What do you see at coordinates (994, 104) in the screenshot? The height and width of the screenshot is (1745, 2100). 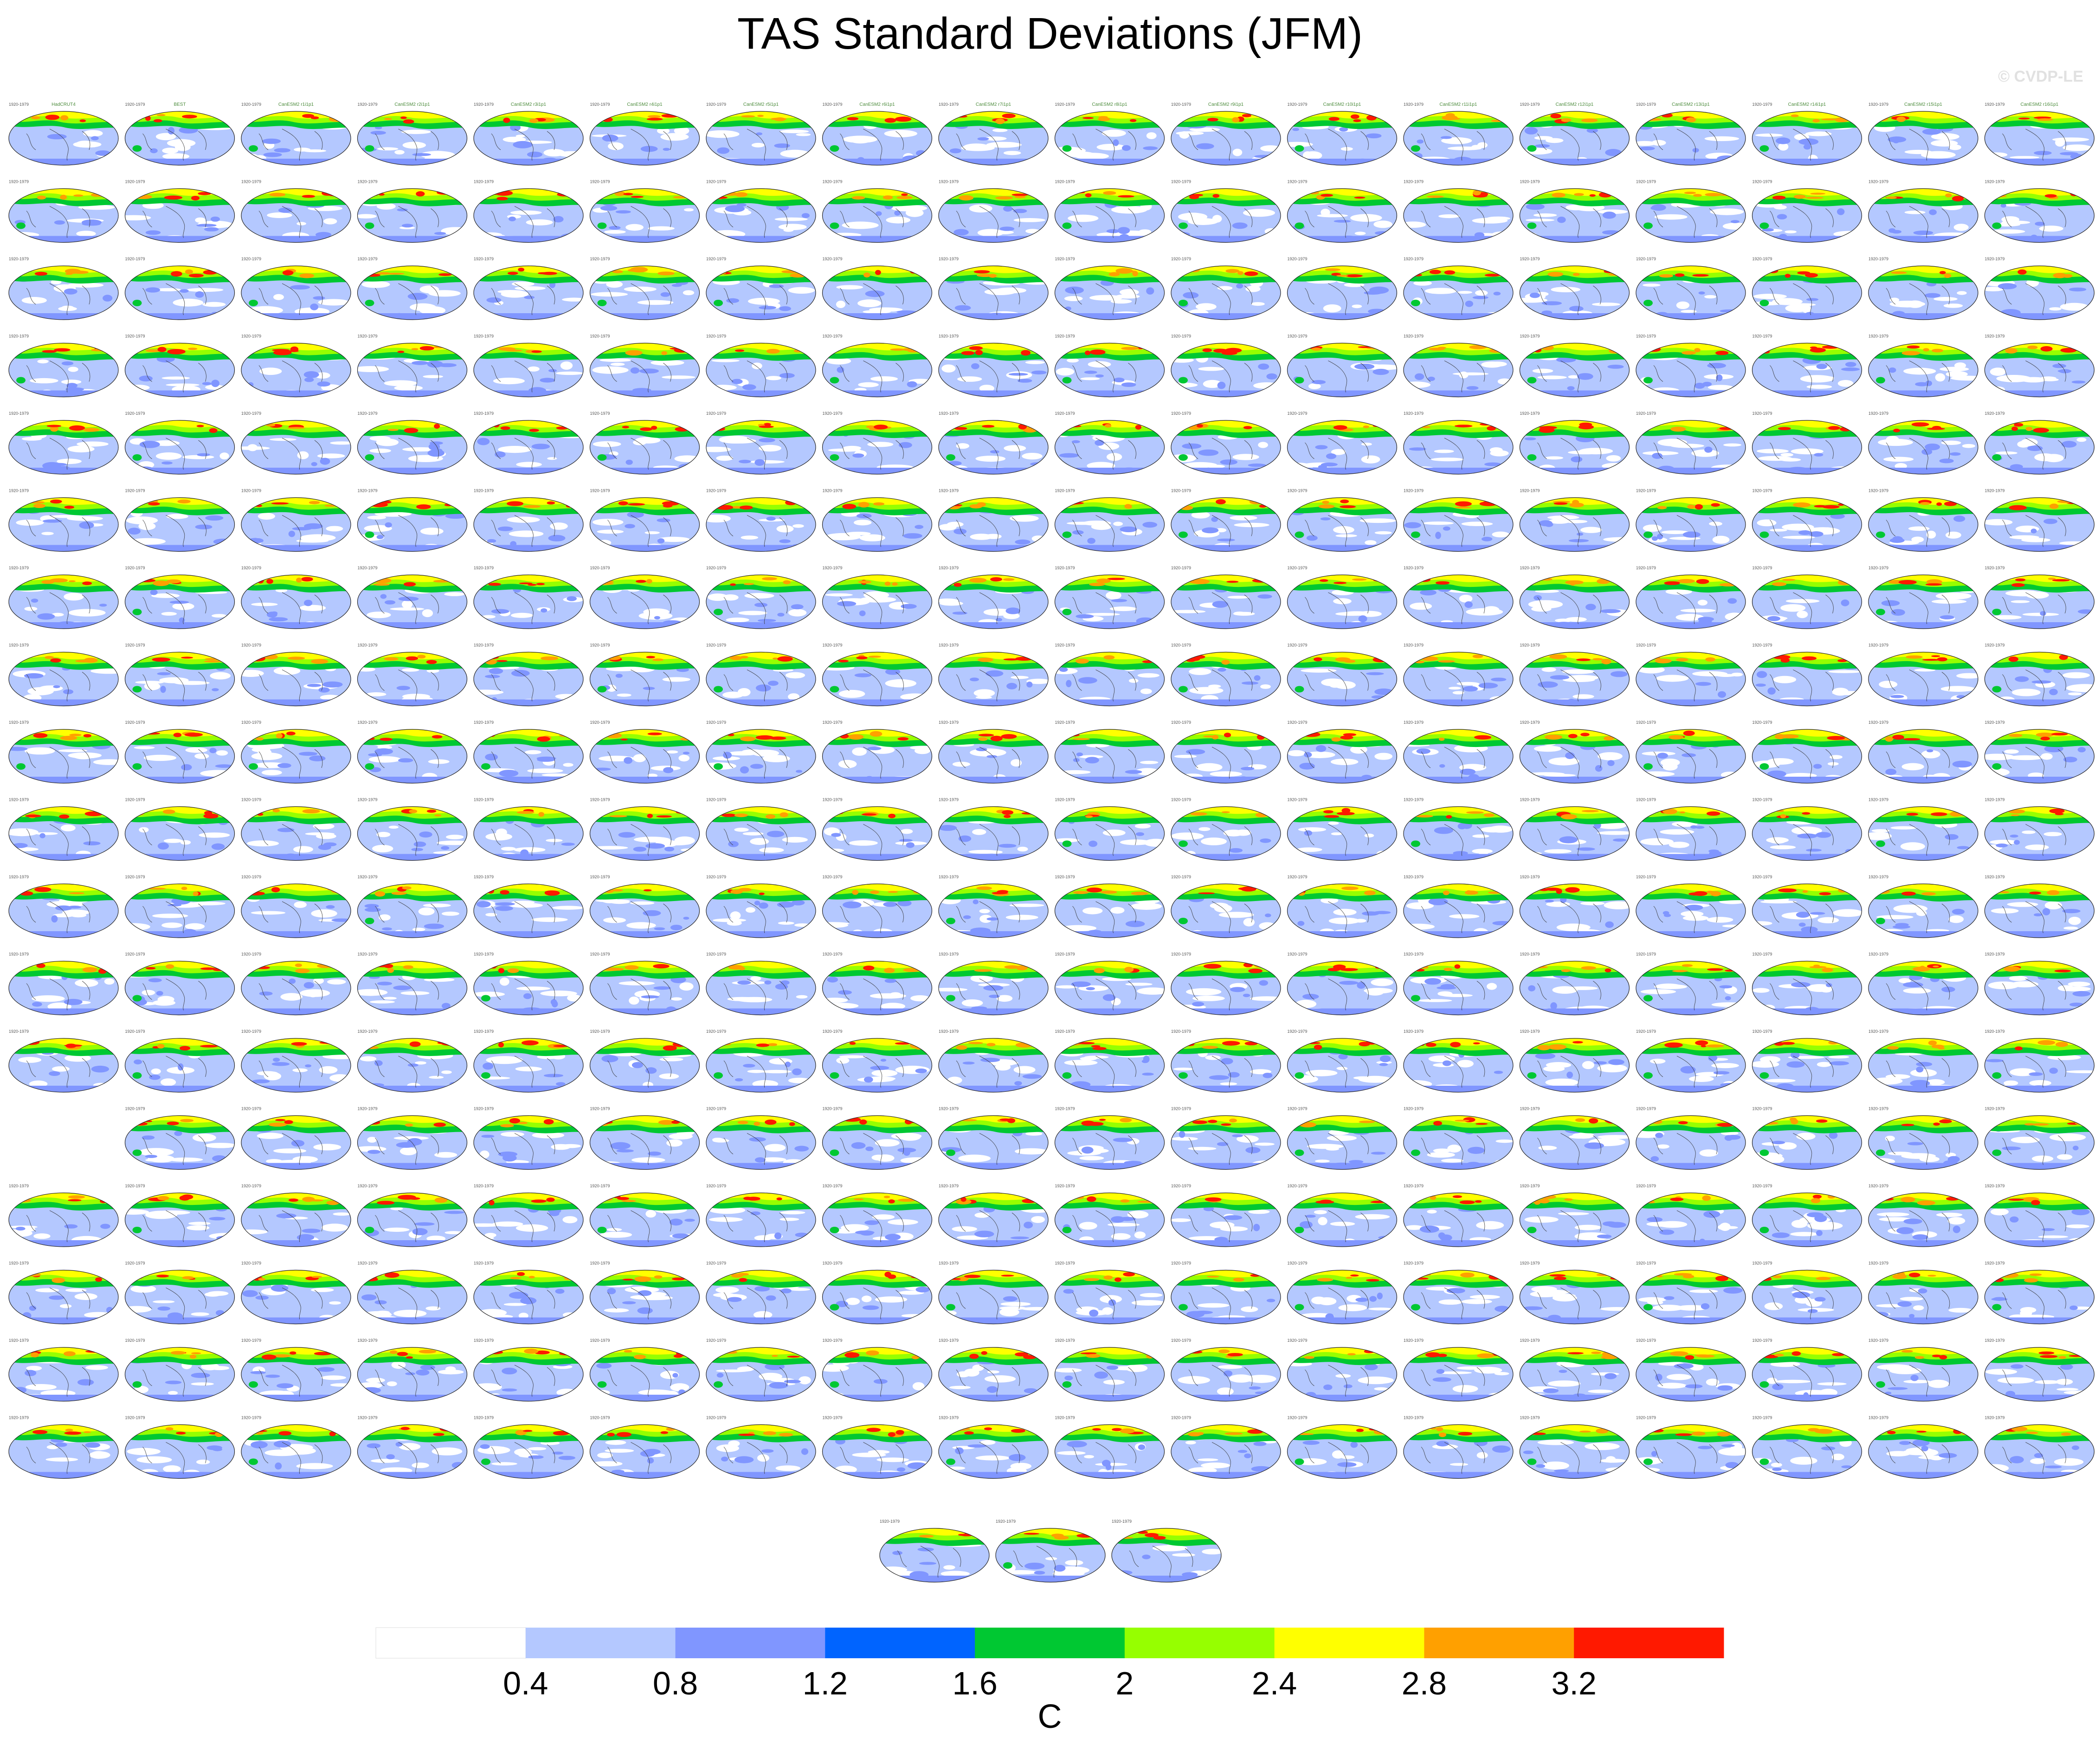 I see `panel-title: CanESM2 r7i1p1` at bounding box center [994, 104].